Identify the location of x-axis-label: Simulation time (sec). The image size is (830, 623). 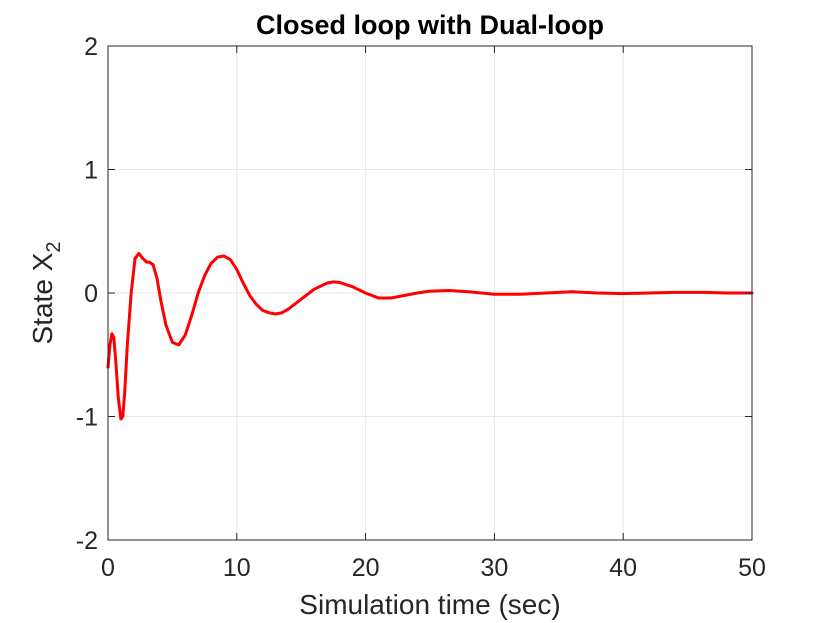
(429, 604).